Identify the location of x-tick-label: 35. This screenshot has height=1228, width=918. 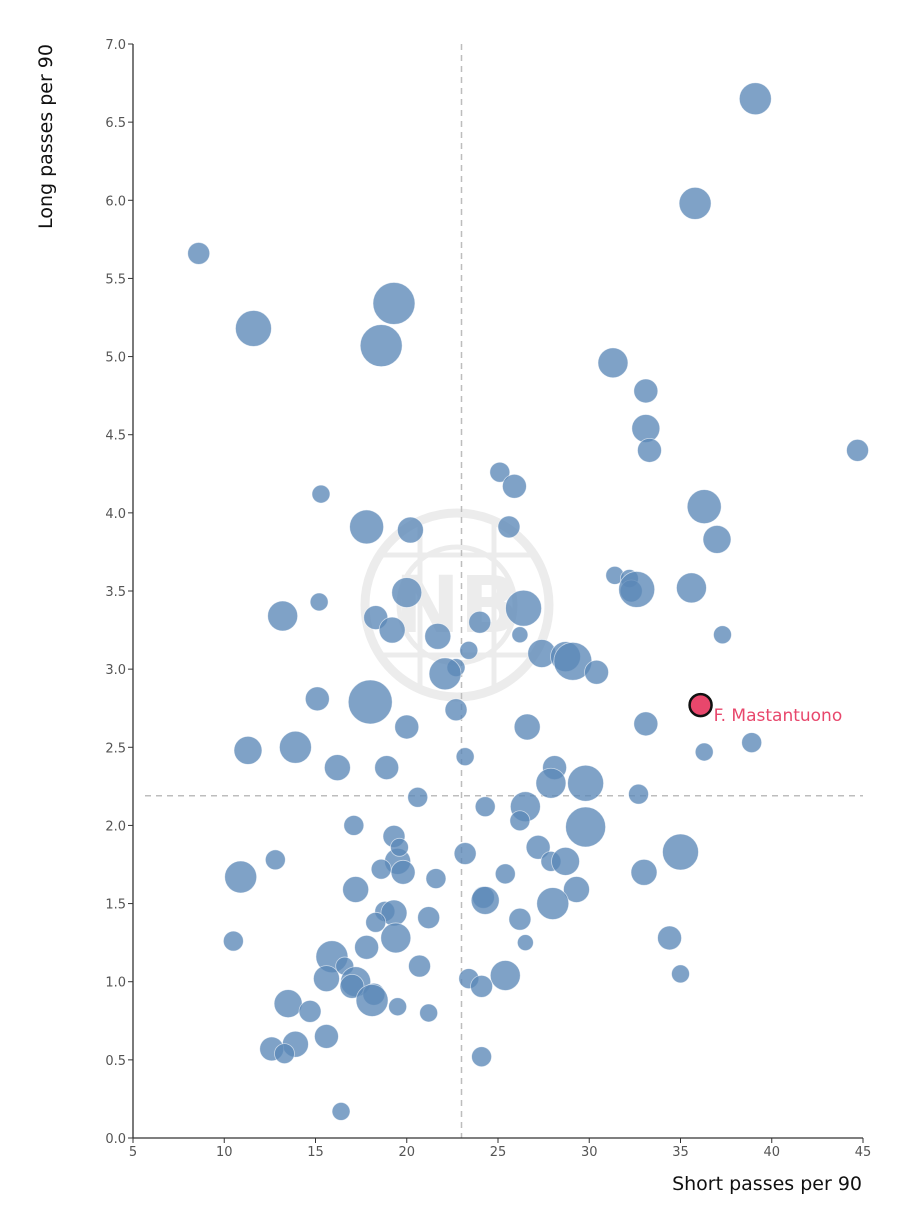
(680, 1152).